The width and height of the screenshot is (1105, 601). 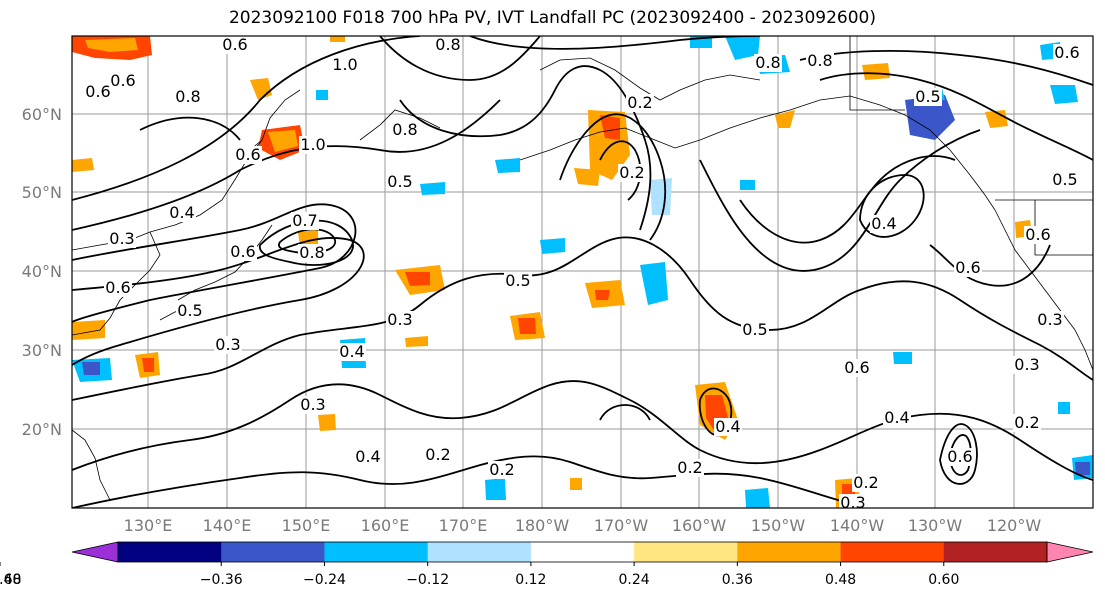 What do you see at coordinates (621, 525) in the screenshot?
I see `longitude-label: 170°W` at bounding box center [621, 525].